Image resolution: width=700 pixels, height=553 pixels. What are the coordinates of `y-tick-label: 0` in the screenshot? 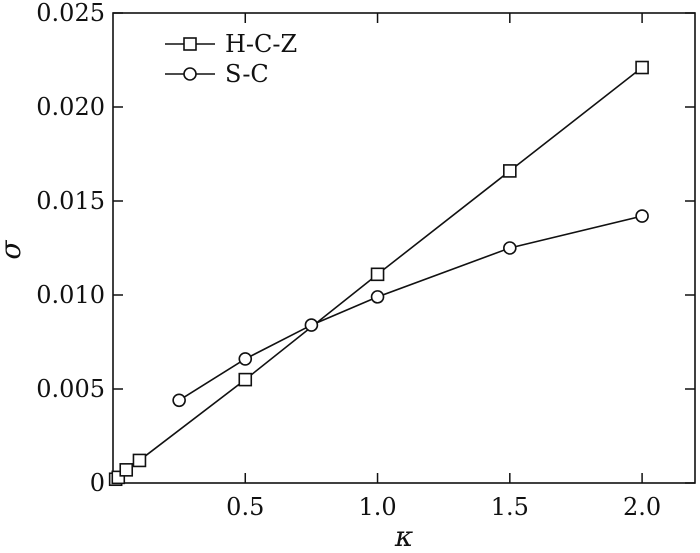 It's located at (97, 483).